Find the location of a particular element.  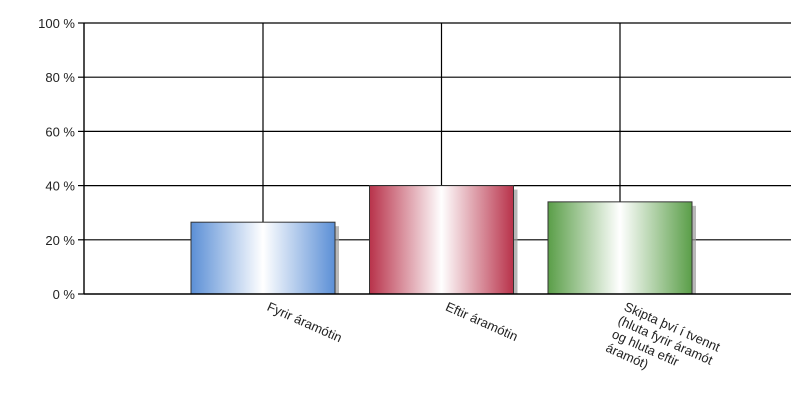

y-tick-label: 20 % is located at coordinates (60, 240).